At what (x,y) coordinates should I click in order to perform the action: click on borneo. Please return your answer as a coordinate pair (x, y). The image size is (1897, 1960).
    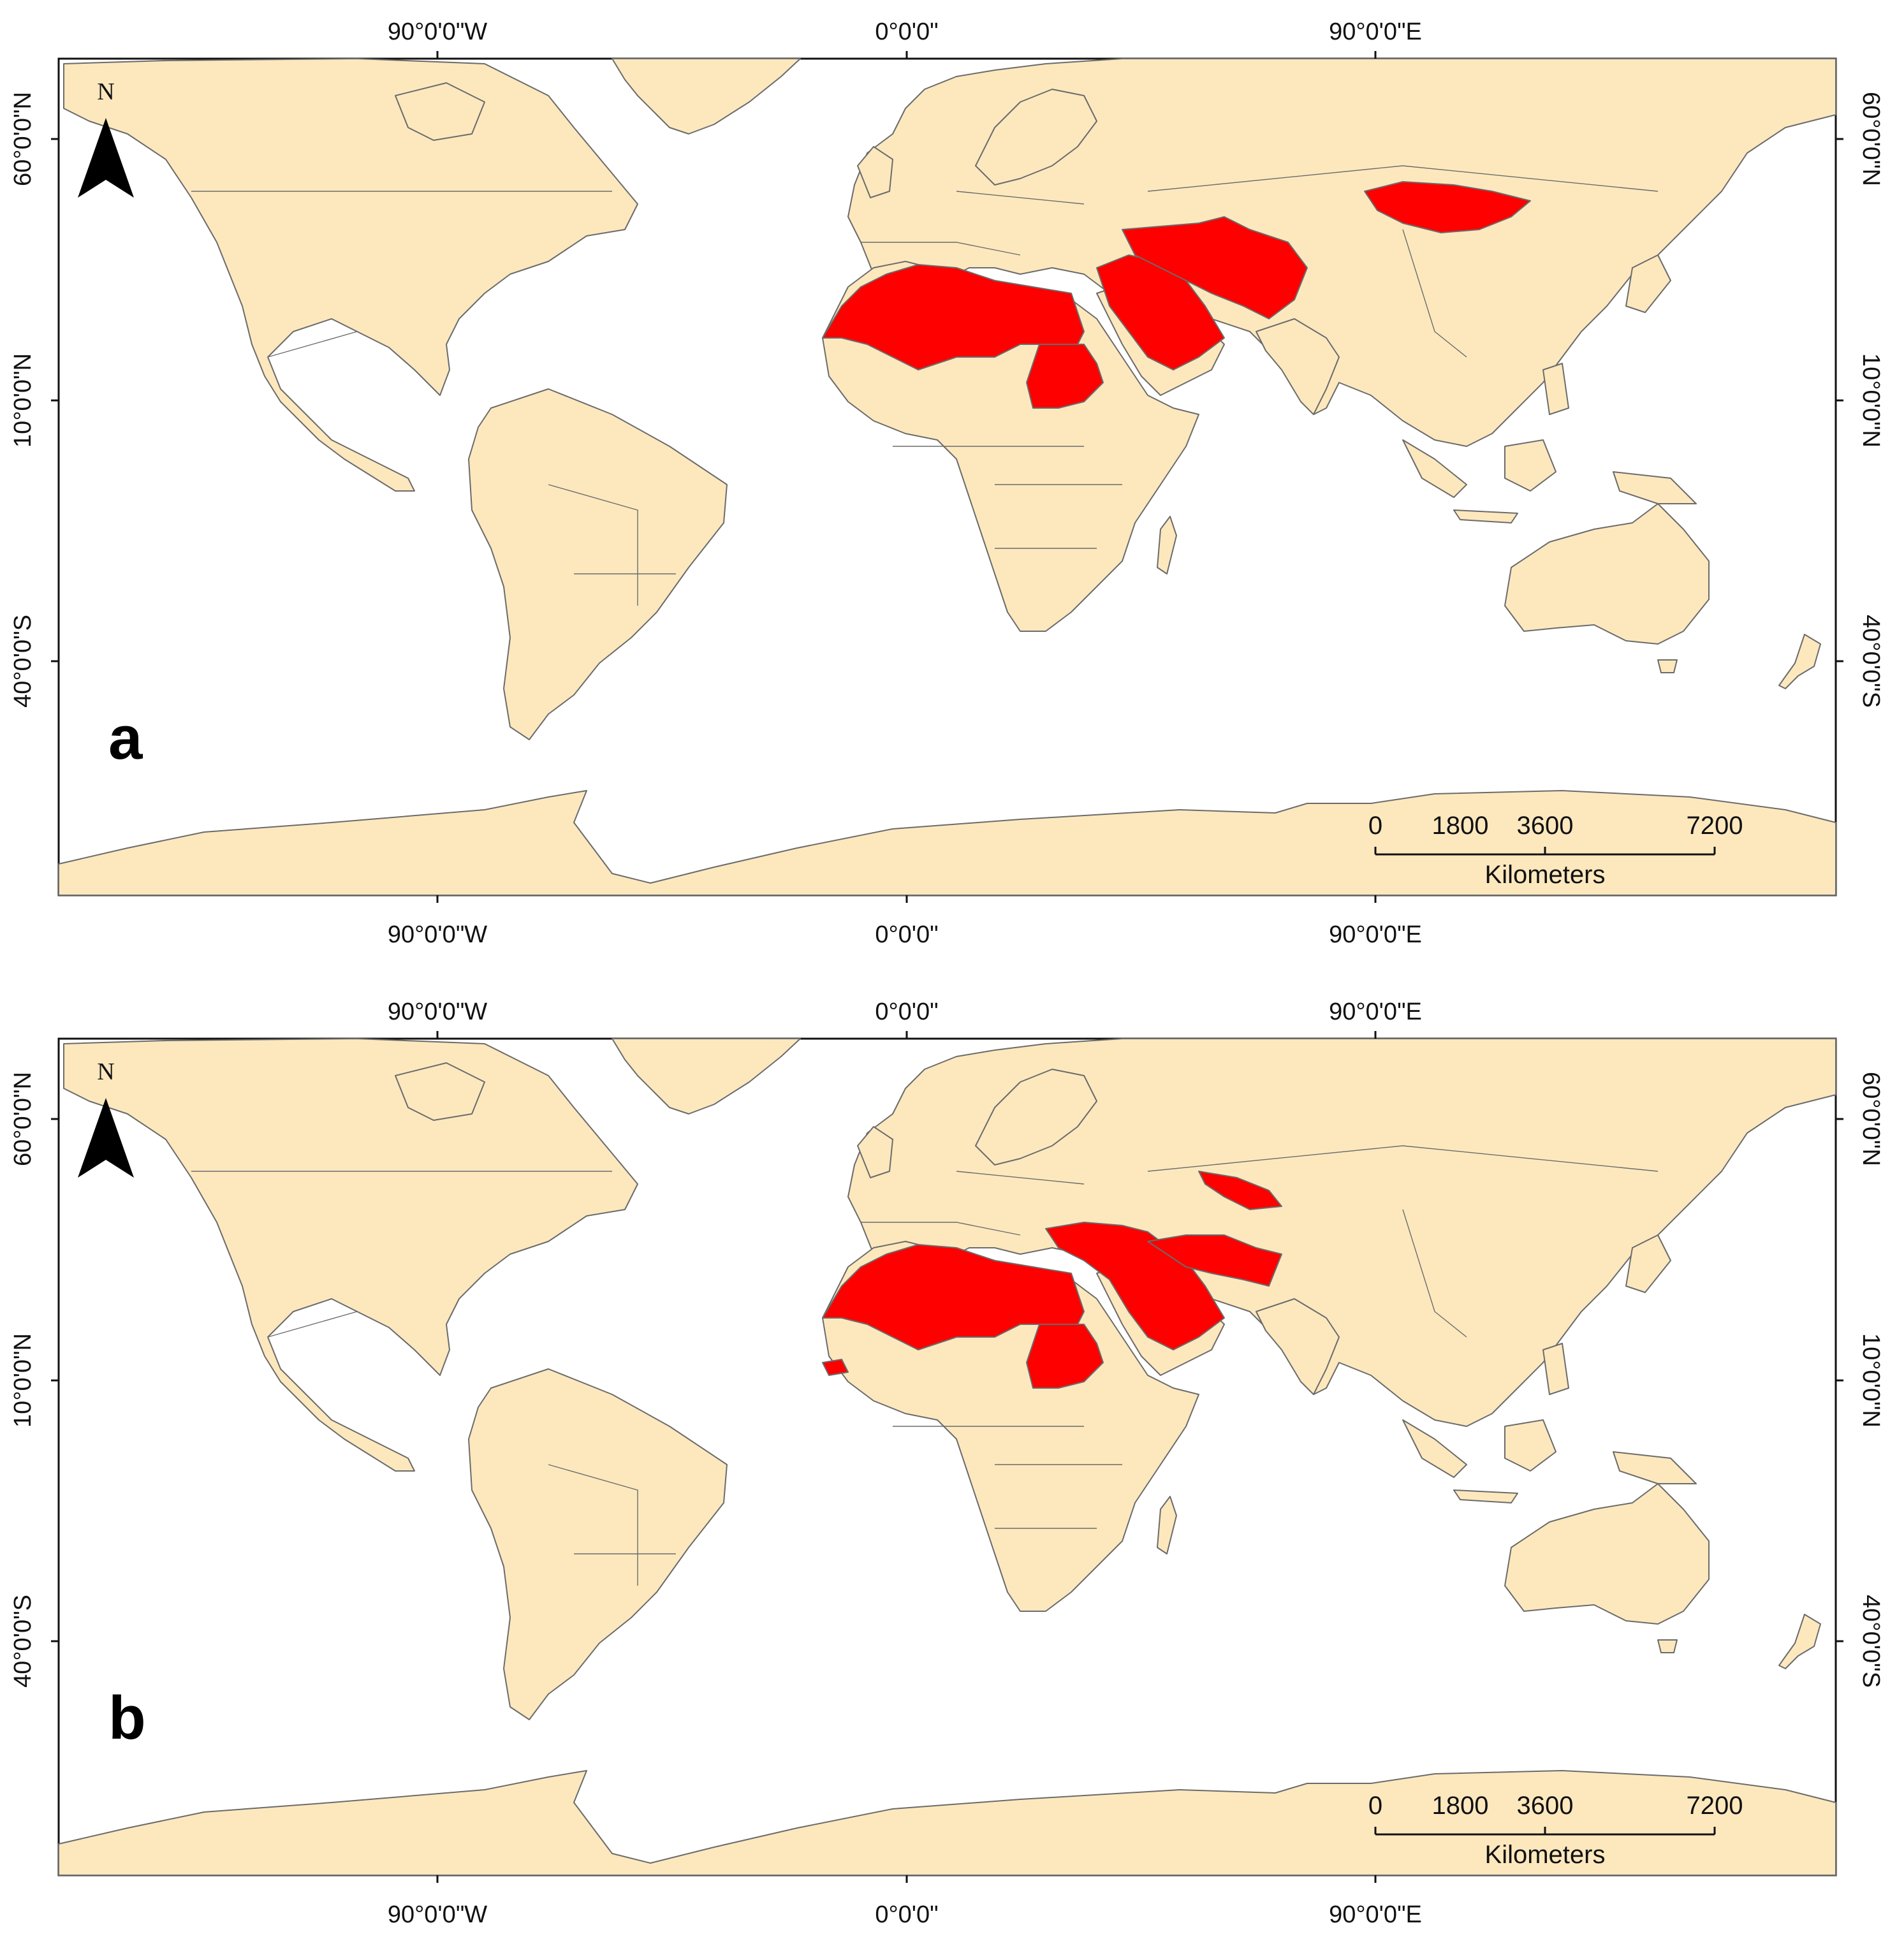
    Looking at the image, I should click on (1530, 1445).